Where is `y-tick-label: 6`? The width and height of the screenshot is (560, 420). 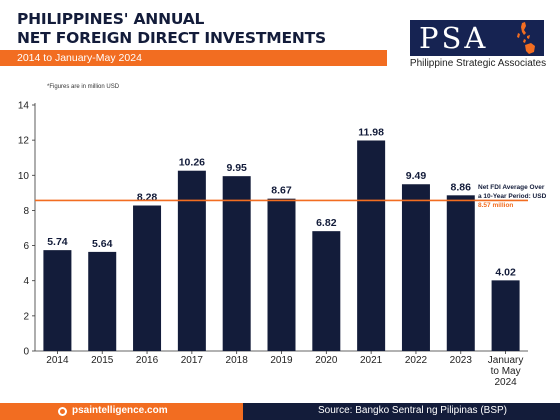 y-tick-label: 6 is located at coordinates (26, 246).